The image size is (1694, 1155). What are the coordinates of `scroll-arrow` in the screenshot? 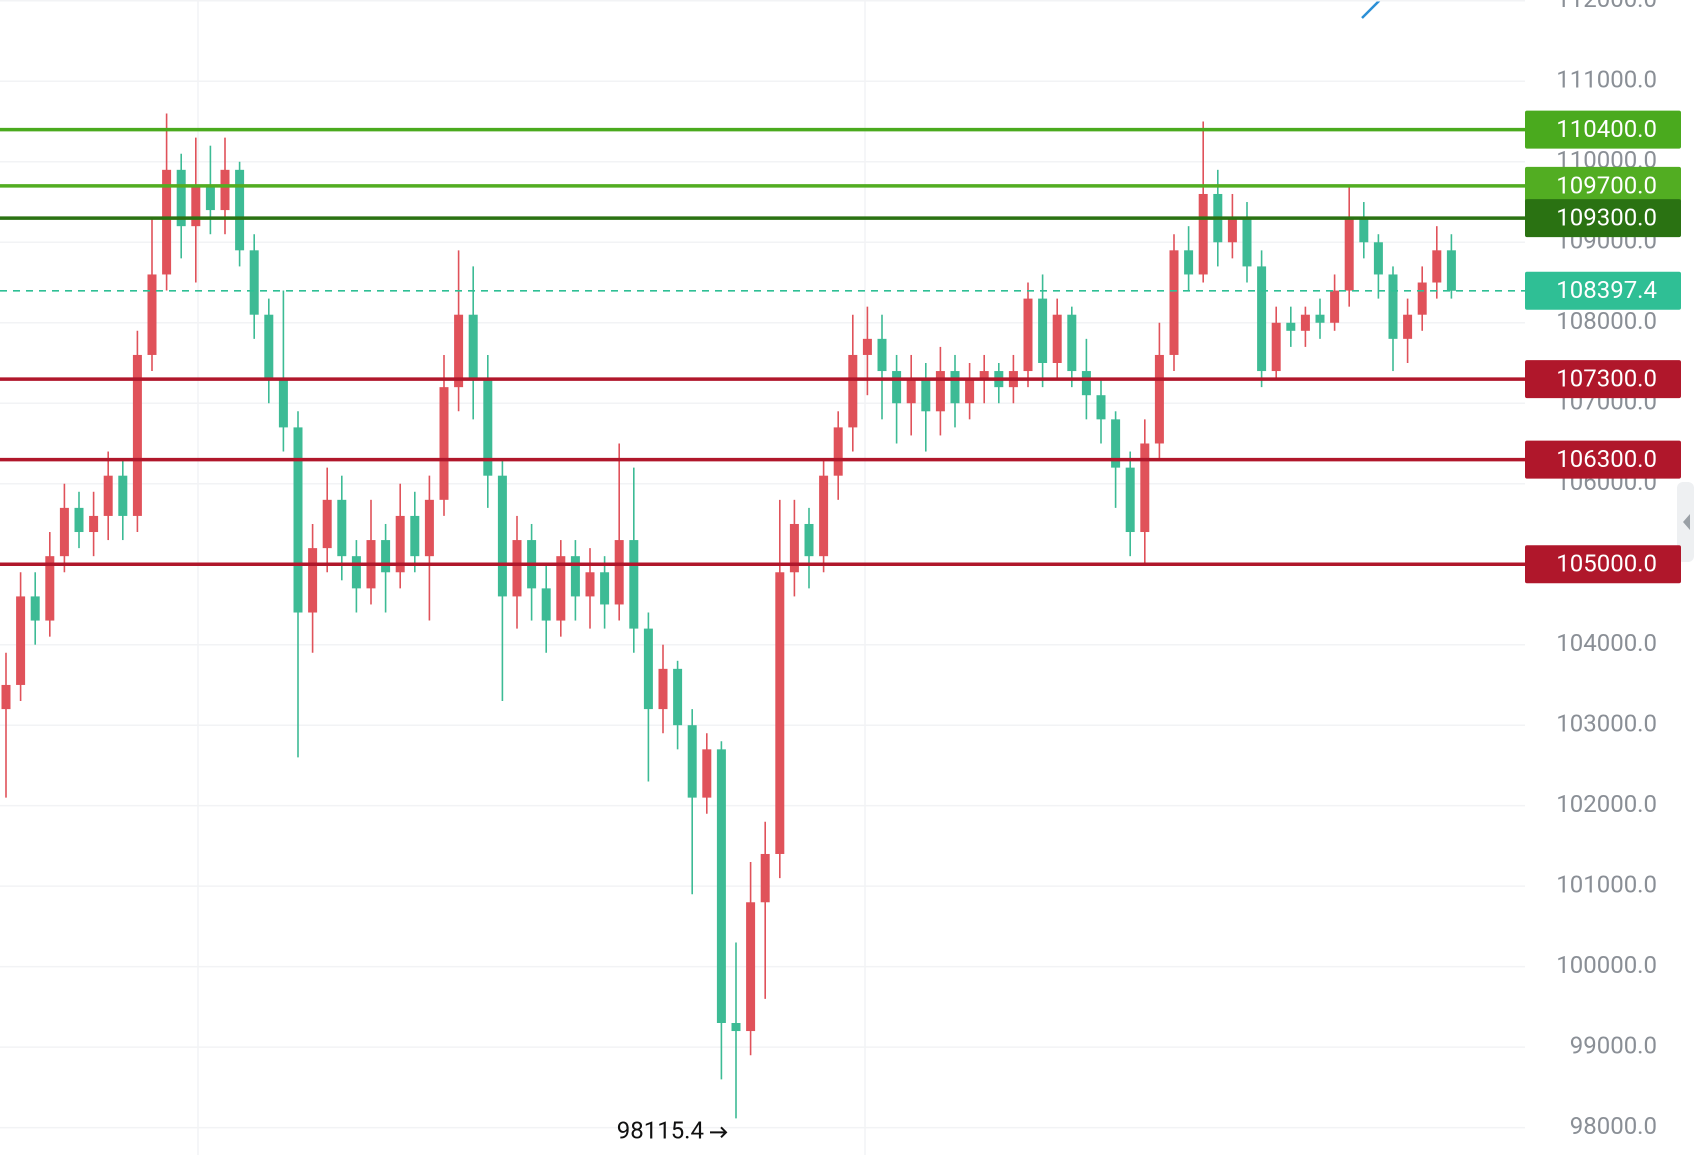 It's located at (1686, 522).